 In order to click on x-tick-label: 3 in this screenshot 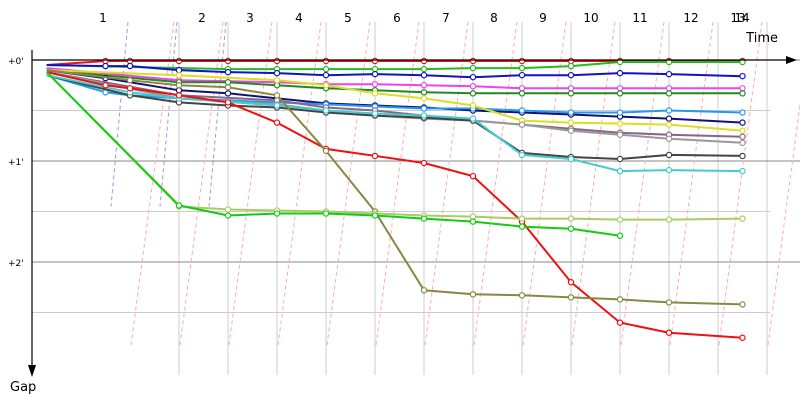, I will do `click(250, 18)`.